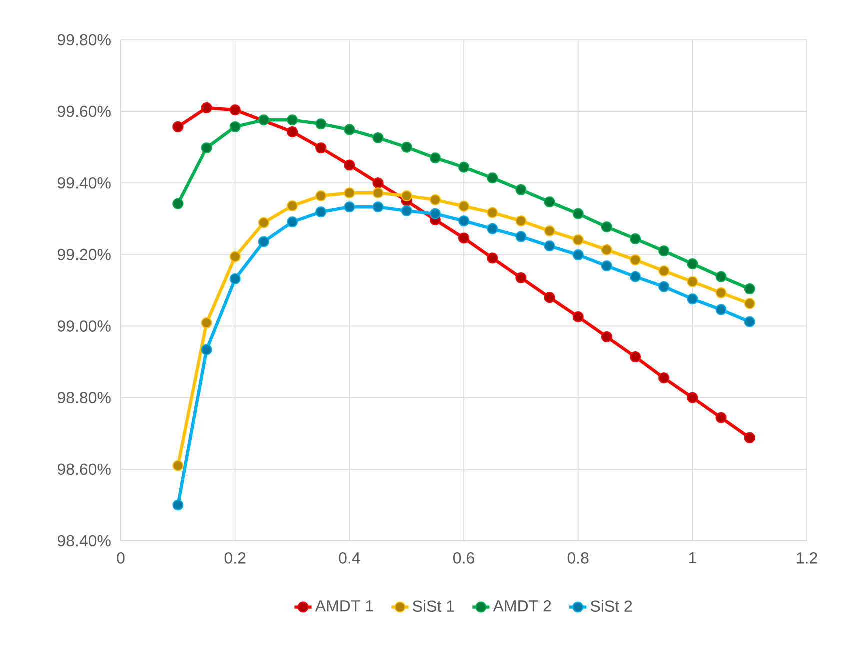 This screenshot has width=843, height=658. What do you see at coordinates (611, 606) in the screenshot?
I see `legend-label: SiSt 2` at bounding box center [611, 606].